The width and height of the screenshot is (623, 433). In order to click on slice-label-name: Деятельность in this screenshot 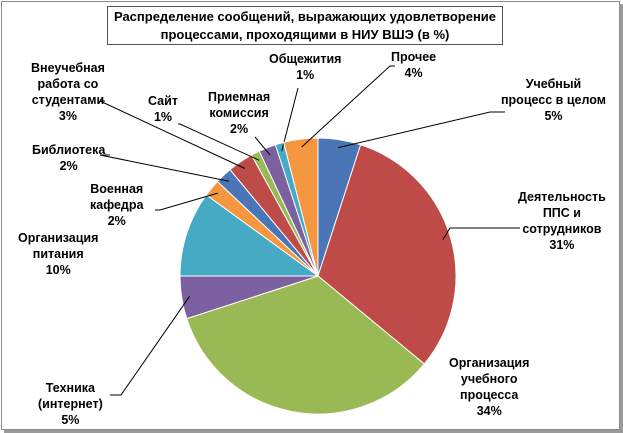, I will do `click(562, 197)`.